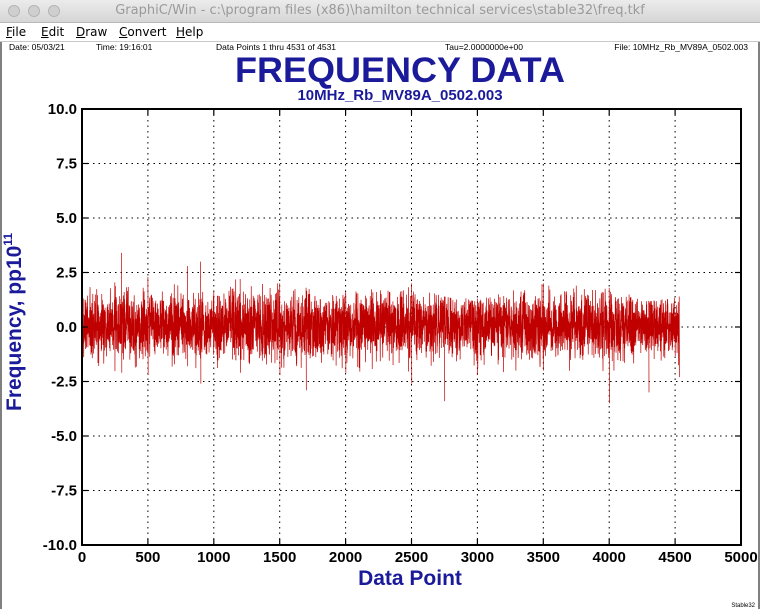  Describe the element at coordinates (399, 95) in the screenshot. I see `chart-subtitle: 10MHz_Rb_MV89A_0502.003` at that location.